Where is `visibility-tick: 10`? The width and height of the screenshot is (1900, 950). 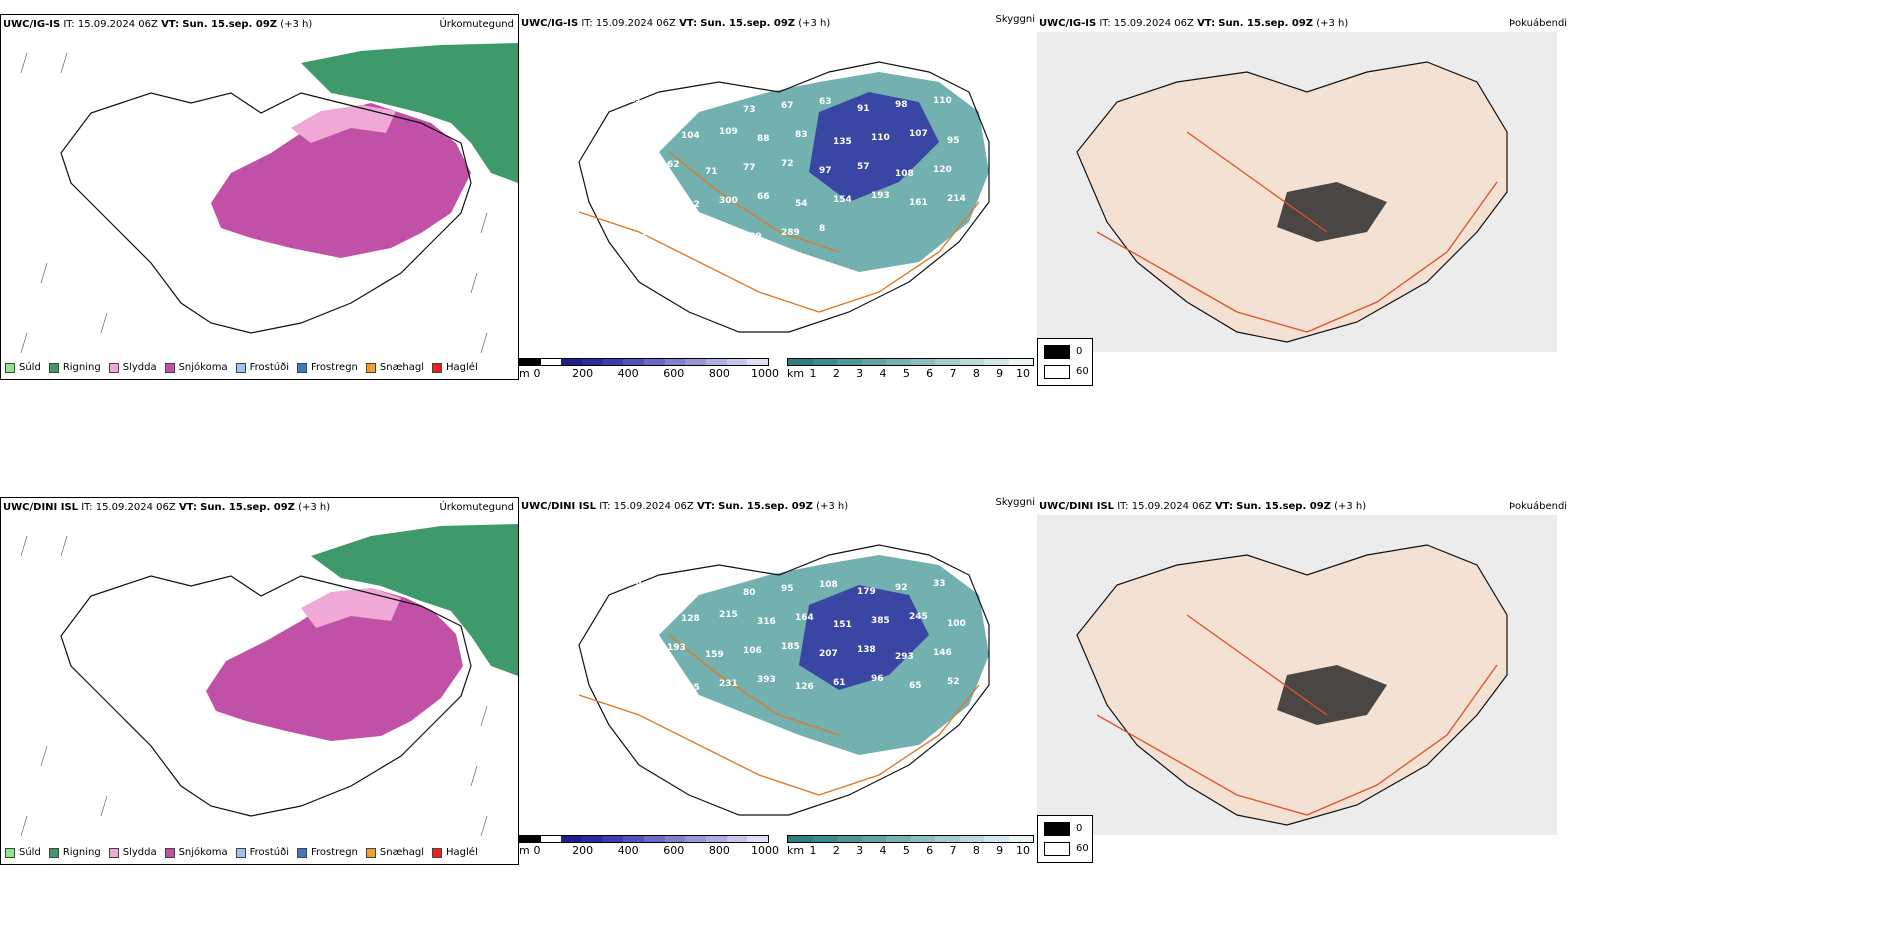 visibility-tick: 10 is located at coordinates (1023, 373).